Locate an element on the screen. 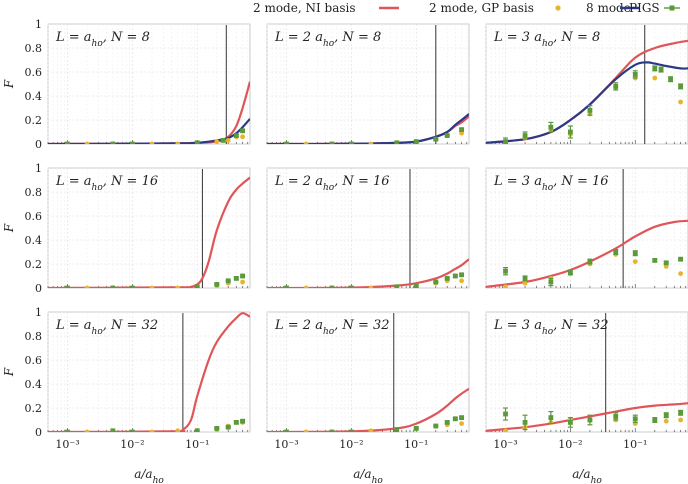 The height and width of the screenshot is (484, 688). panel: L = 3 aho, N = 16 is located at coordinates (586, 228).